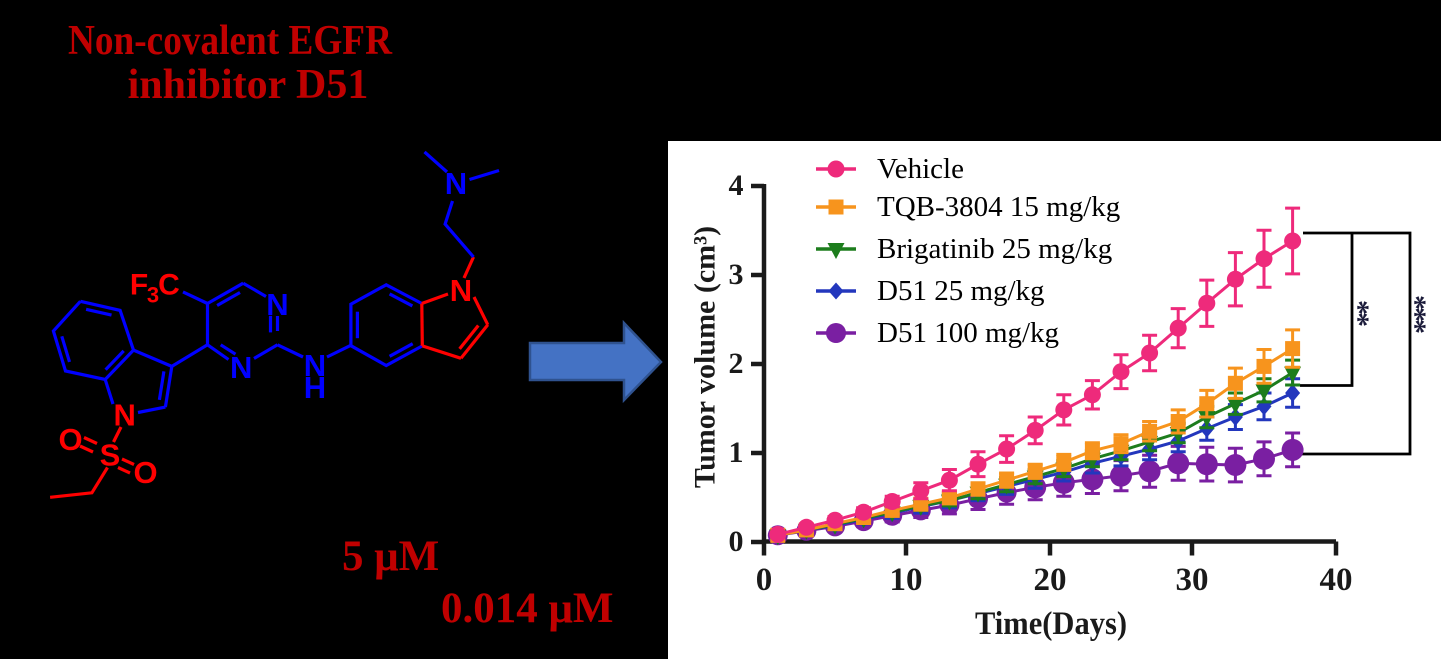  What do you see at coordinates (705, 357) in the screenshot?
I see `svg-text: Tumor volume (cm³)` at bounding box center [705, 357].